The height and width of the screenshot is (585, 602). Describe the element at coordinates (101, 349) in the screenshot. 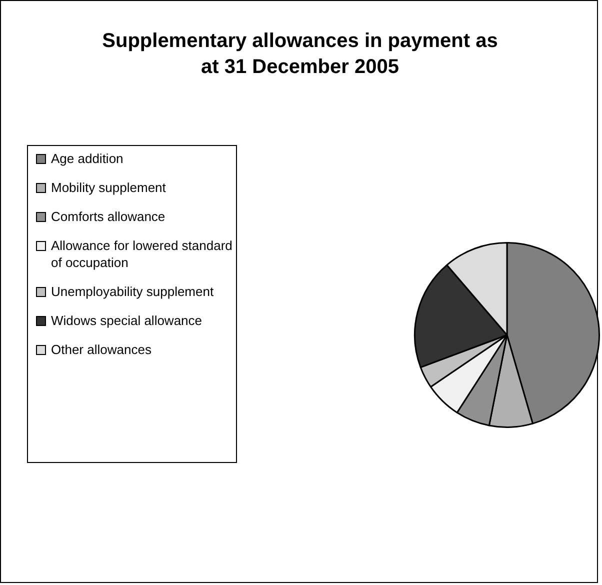

I see `legend-label: Other allowances` at that location.